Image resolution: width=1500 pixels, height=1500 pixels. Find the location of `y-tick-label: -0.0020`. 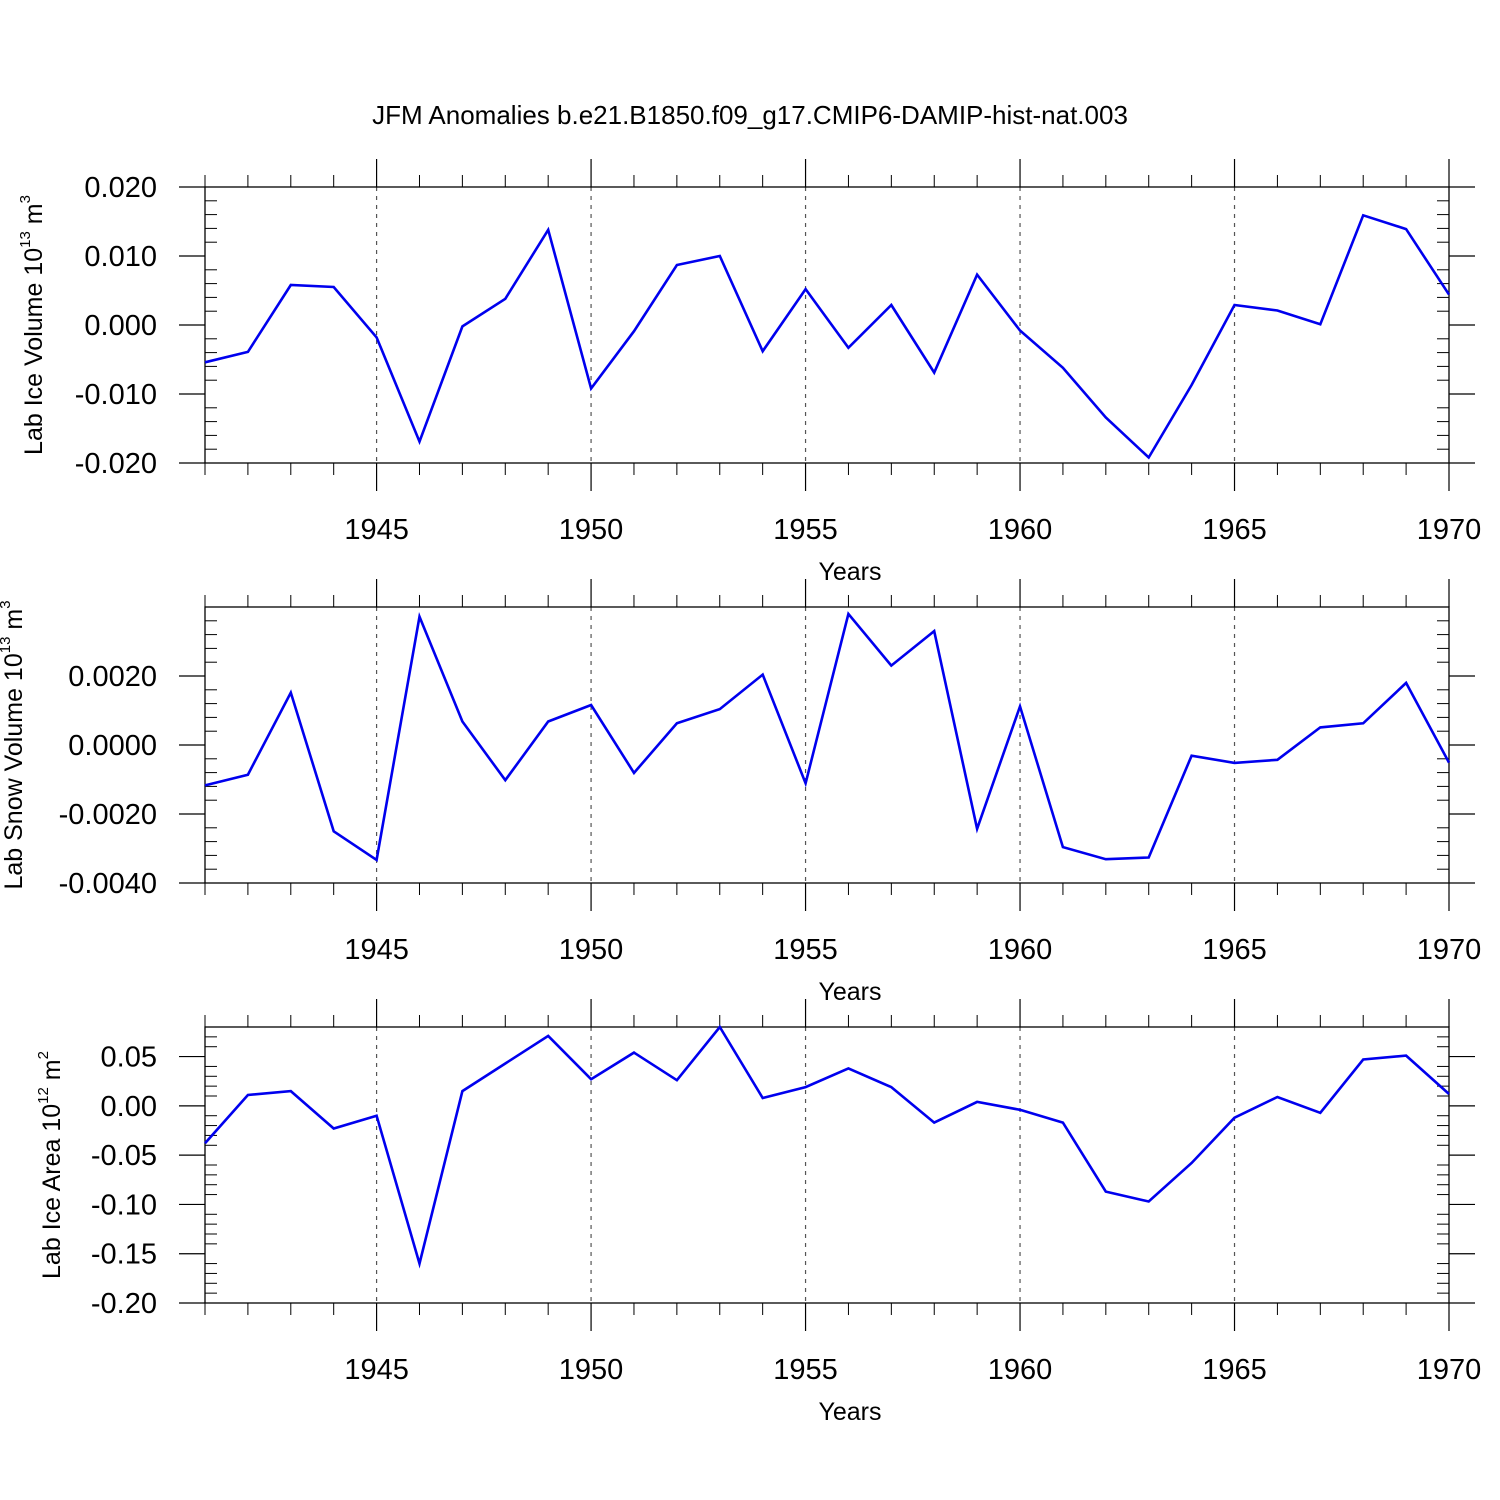

y-tick-label: -0.0020 is located at coordinates (108, 815).